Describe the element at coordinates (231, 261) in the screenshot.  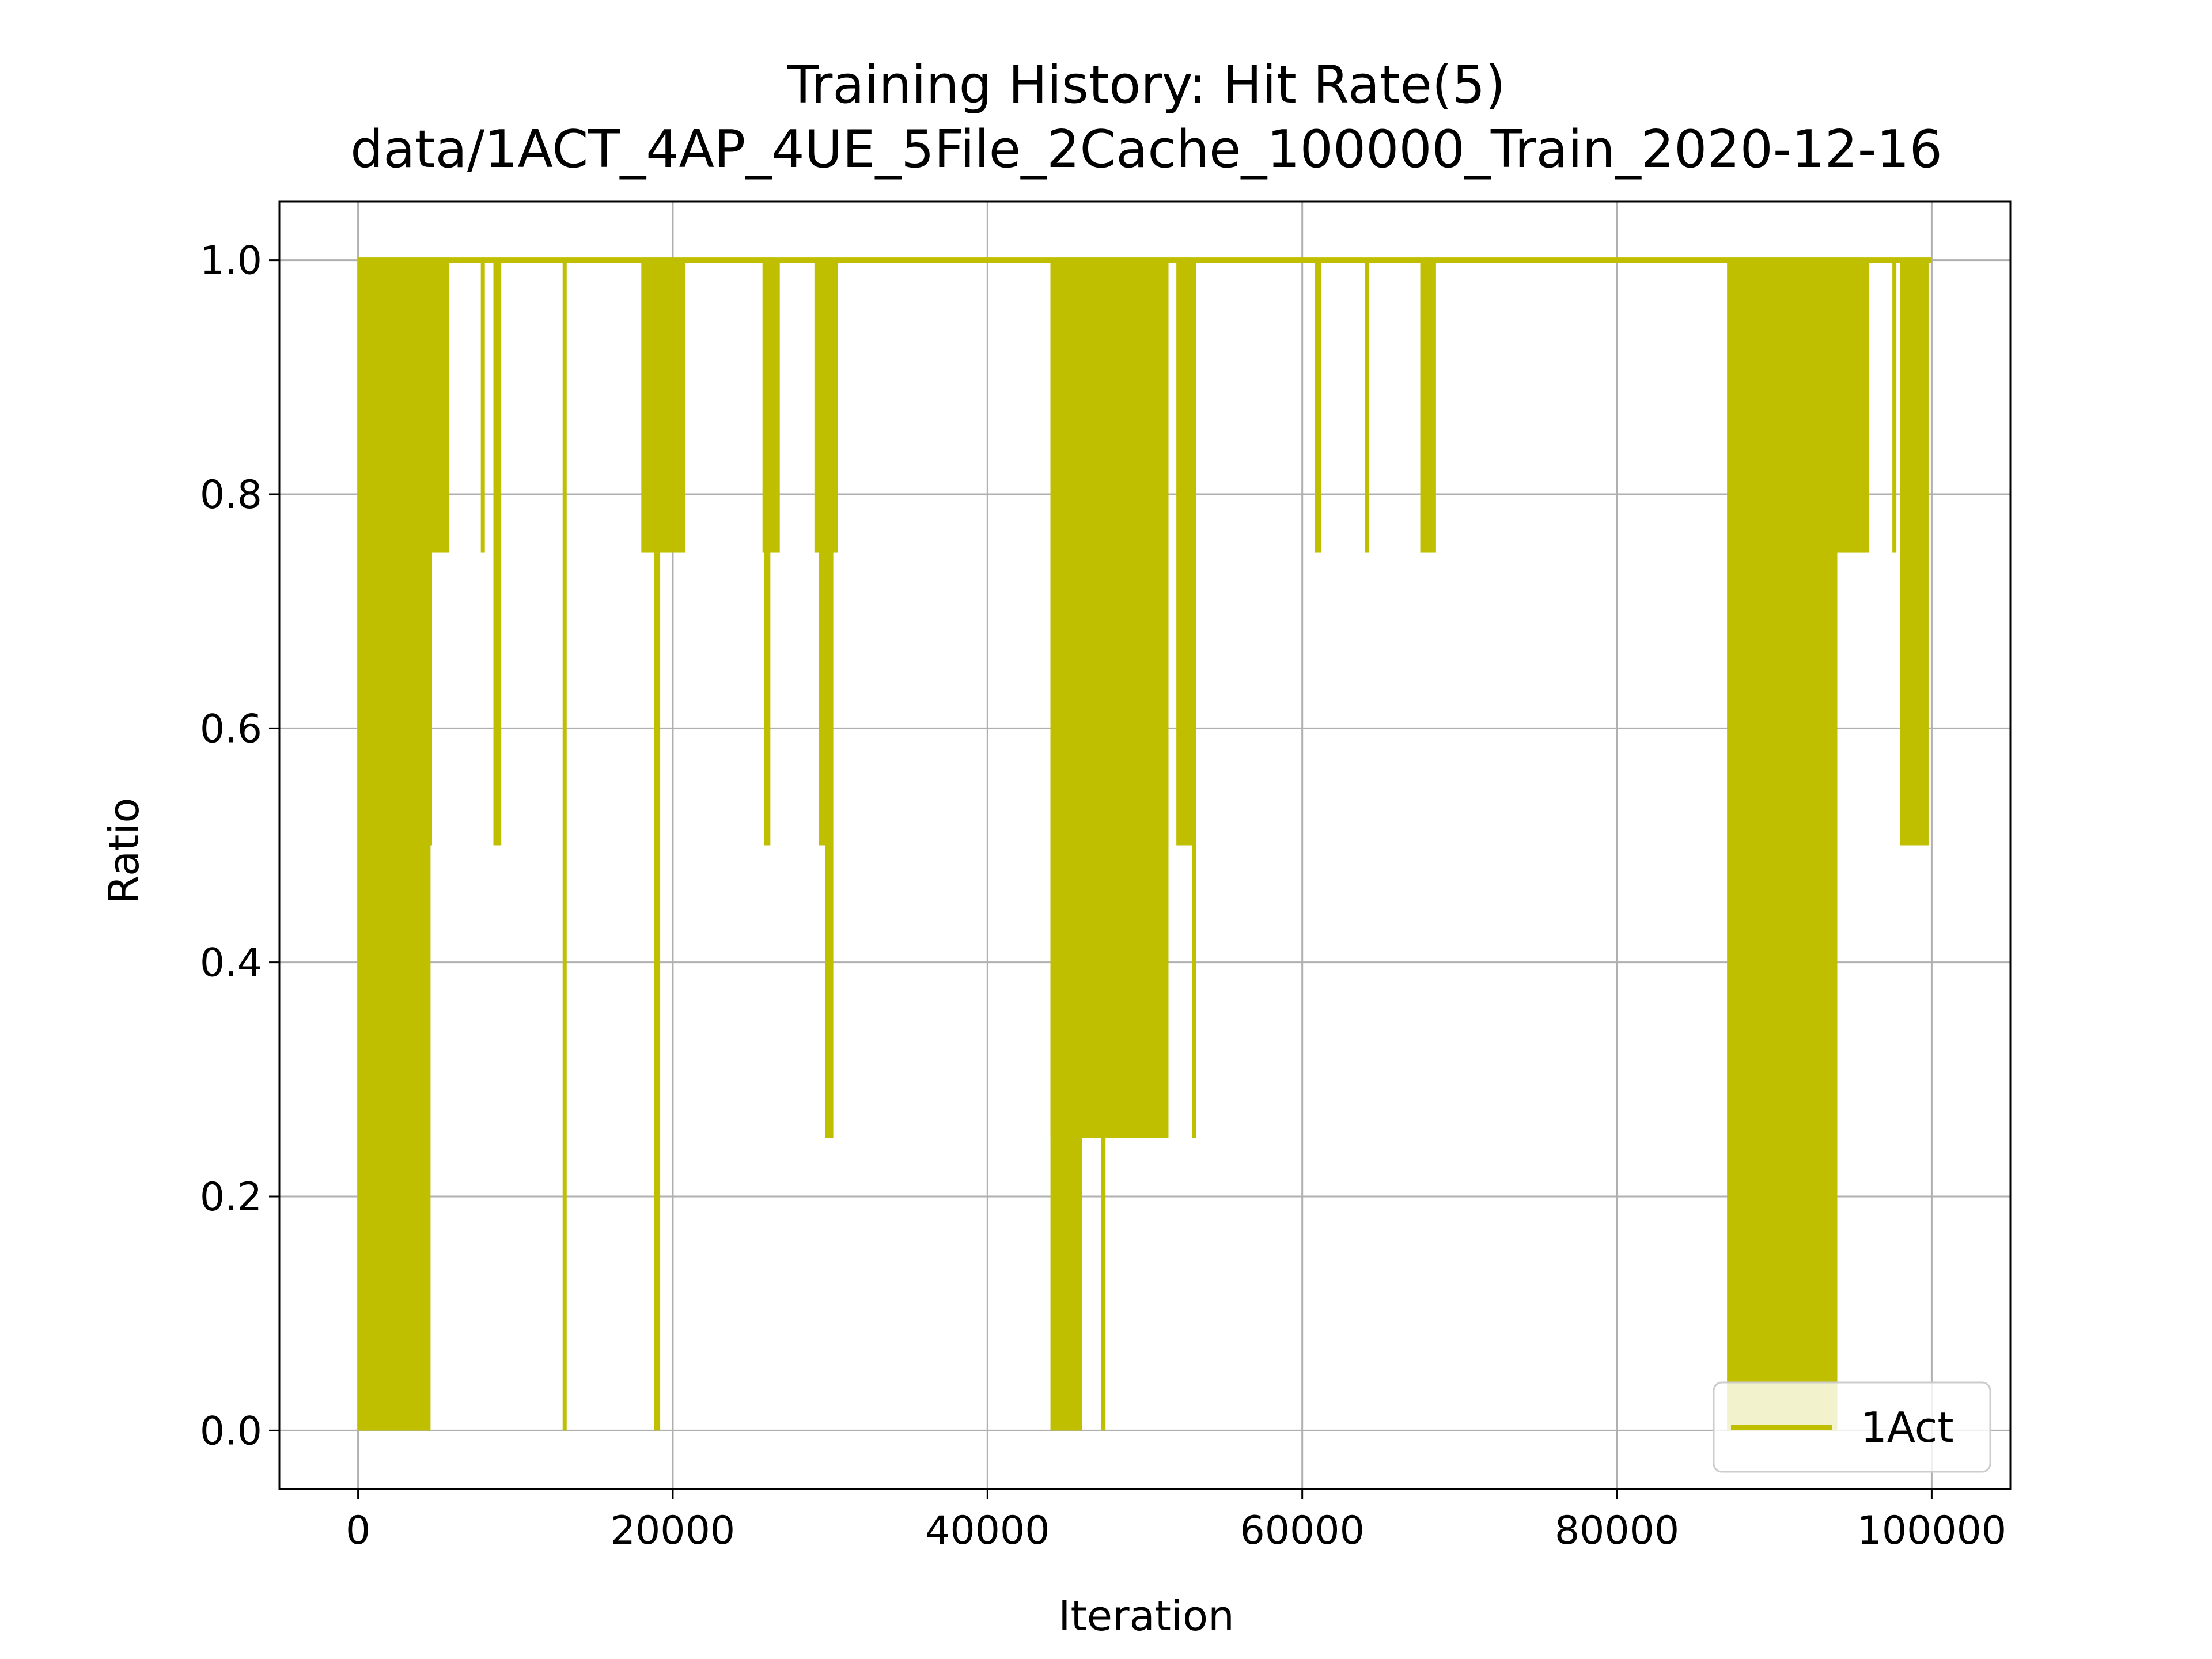
I see `y-tick-label: 1.0` at that location.